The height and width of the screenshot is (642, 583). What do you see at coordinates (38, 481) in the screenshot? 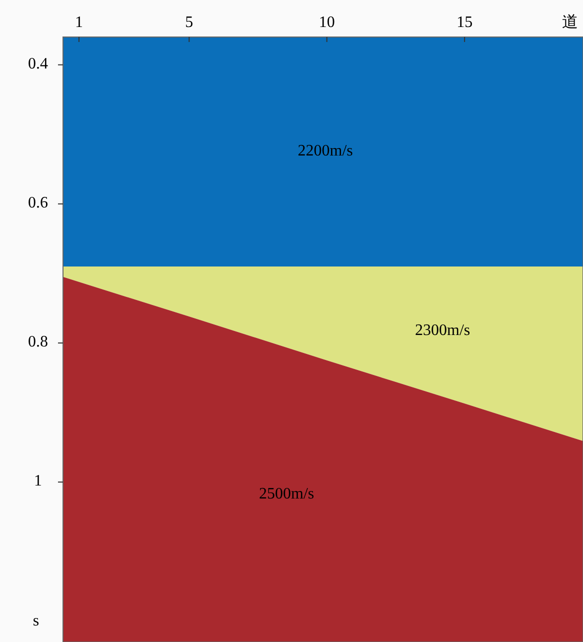
I see `y-tick-label: 1` at bounding box center [38, 481].